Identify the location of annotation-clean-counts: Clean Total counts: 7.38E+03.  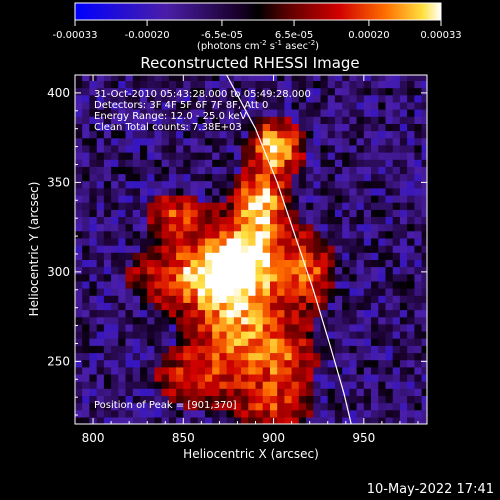
(168, 127).